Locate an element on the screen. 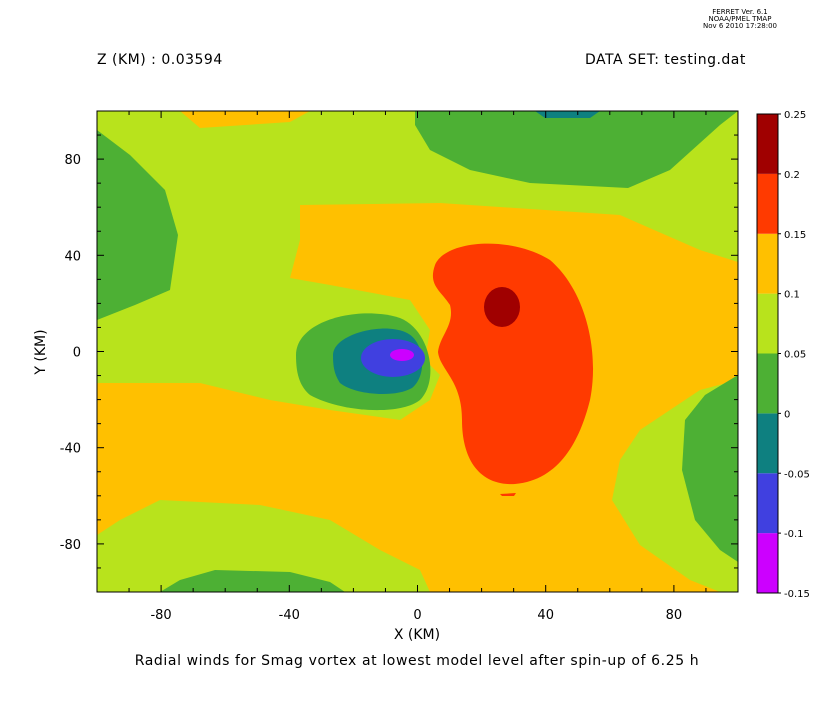 Image resolution: width=819 pixels, height=706 pixels. x-tick-label: 80 is located at coordinates (674, 615).